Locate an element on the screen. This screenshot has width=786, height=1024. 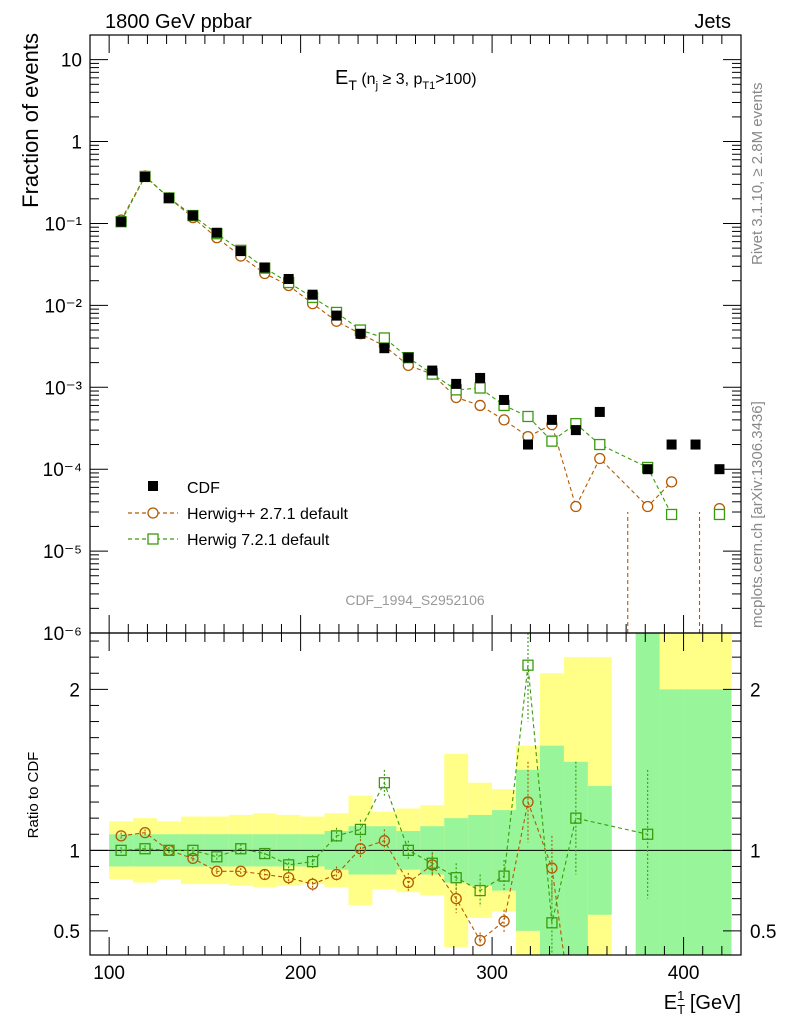
header-left: 1800 GeV ppbar is located at coordinates (178, 22).